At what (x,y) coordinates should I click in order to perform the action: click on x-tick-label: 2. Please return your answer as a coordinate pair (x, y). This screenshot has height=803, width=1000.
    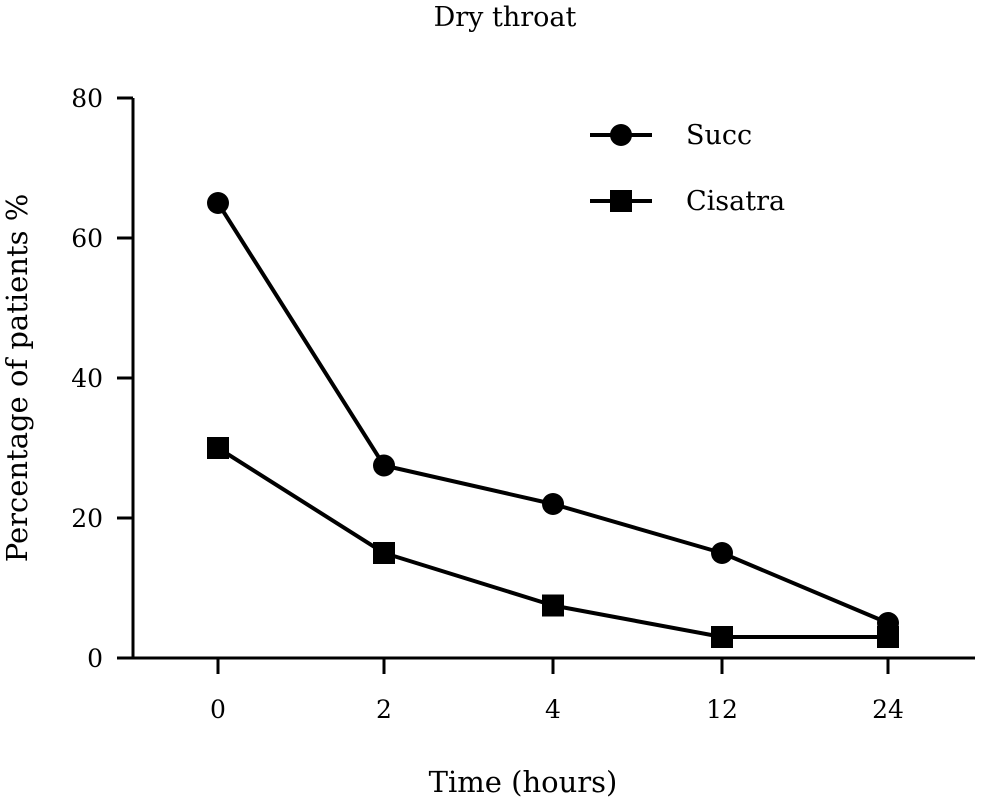
    Looking at the image, I should click on (384, 709).